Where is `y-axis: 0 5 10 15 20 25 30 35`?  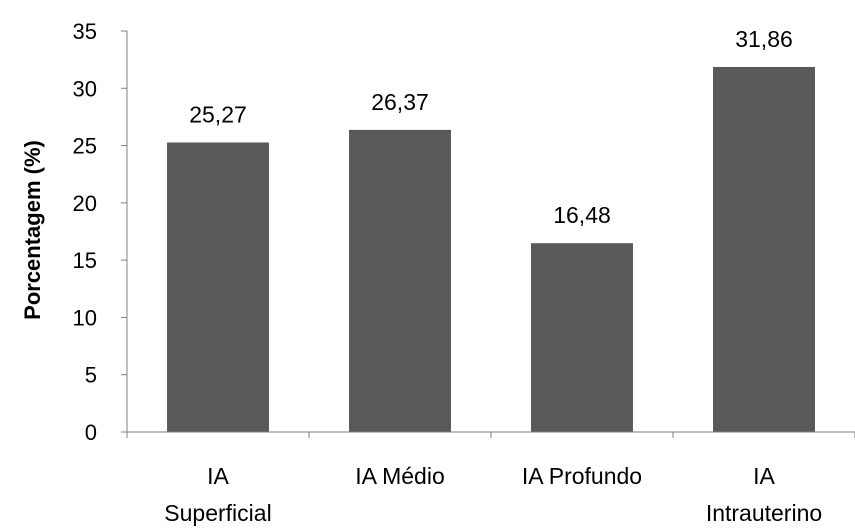 y-axis: 0 5 10 15 20 25 30 35 is located at coordinates (100, 232).